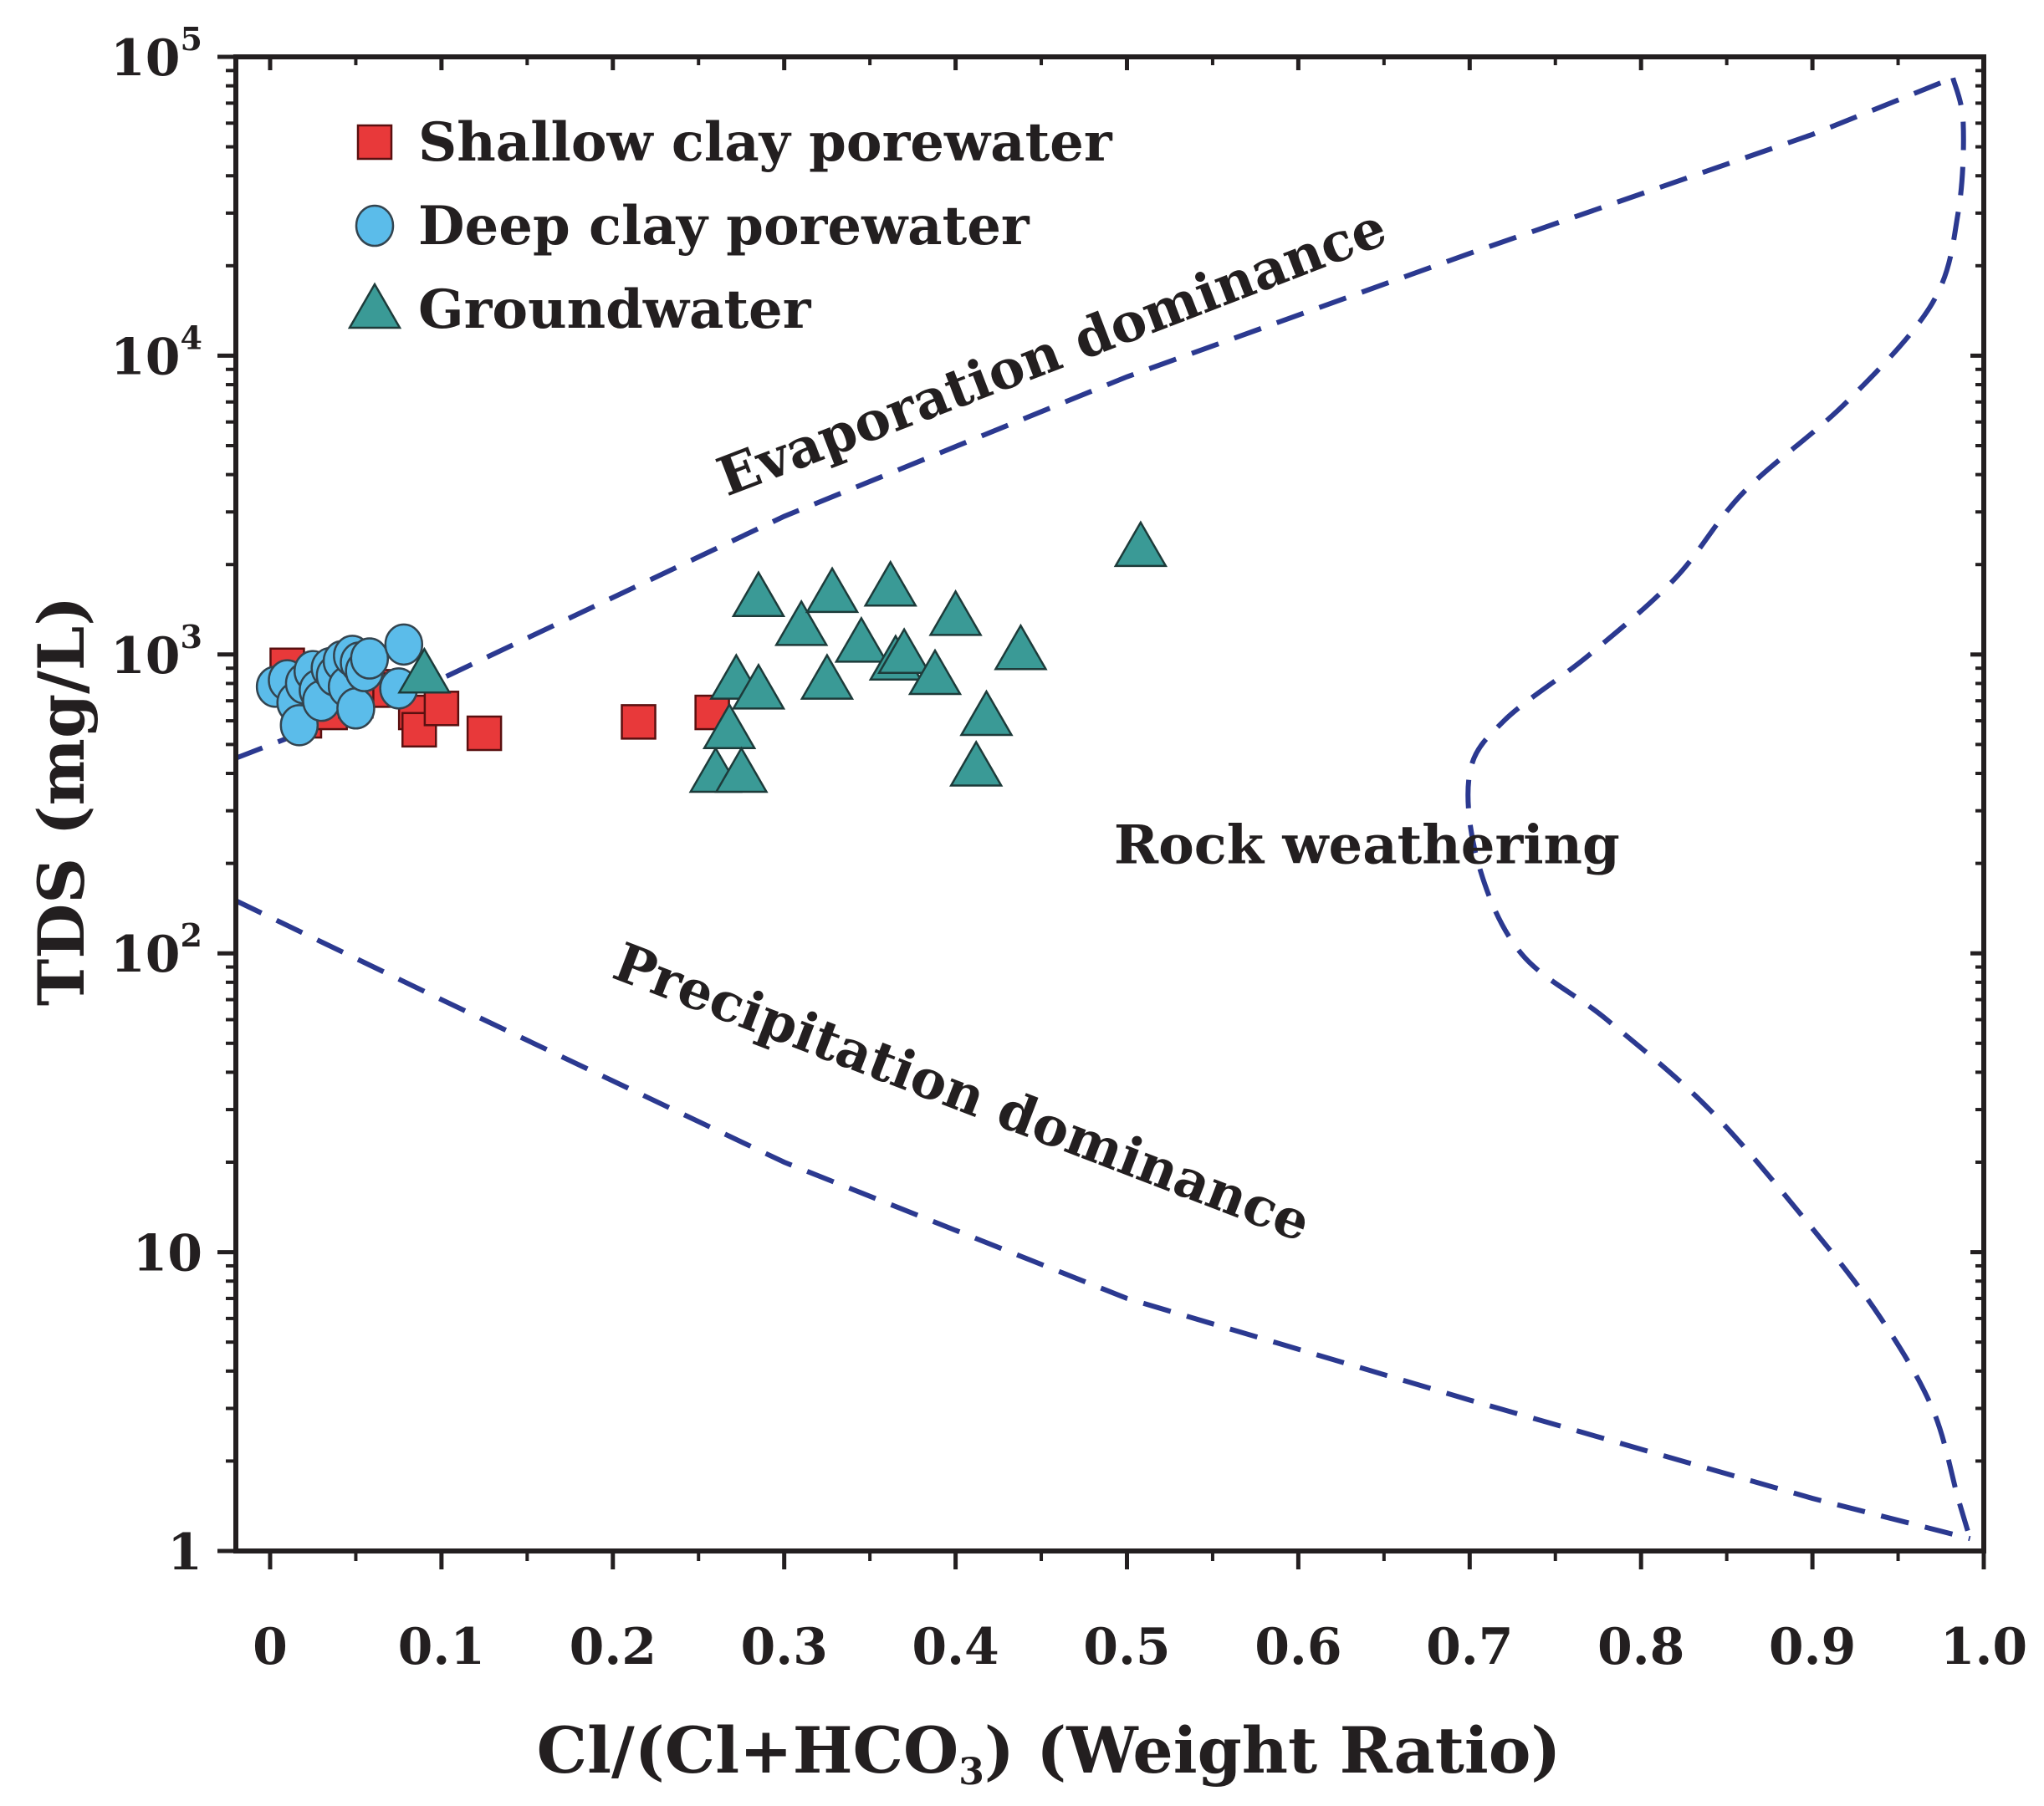 The height and width of the screenshot is (1806, 2044). What do you see at coordinates (191, 637) in the screenshot?
I see `y-tick-exp: 3` at bounding box center [191, 637].